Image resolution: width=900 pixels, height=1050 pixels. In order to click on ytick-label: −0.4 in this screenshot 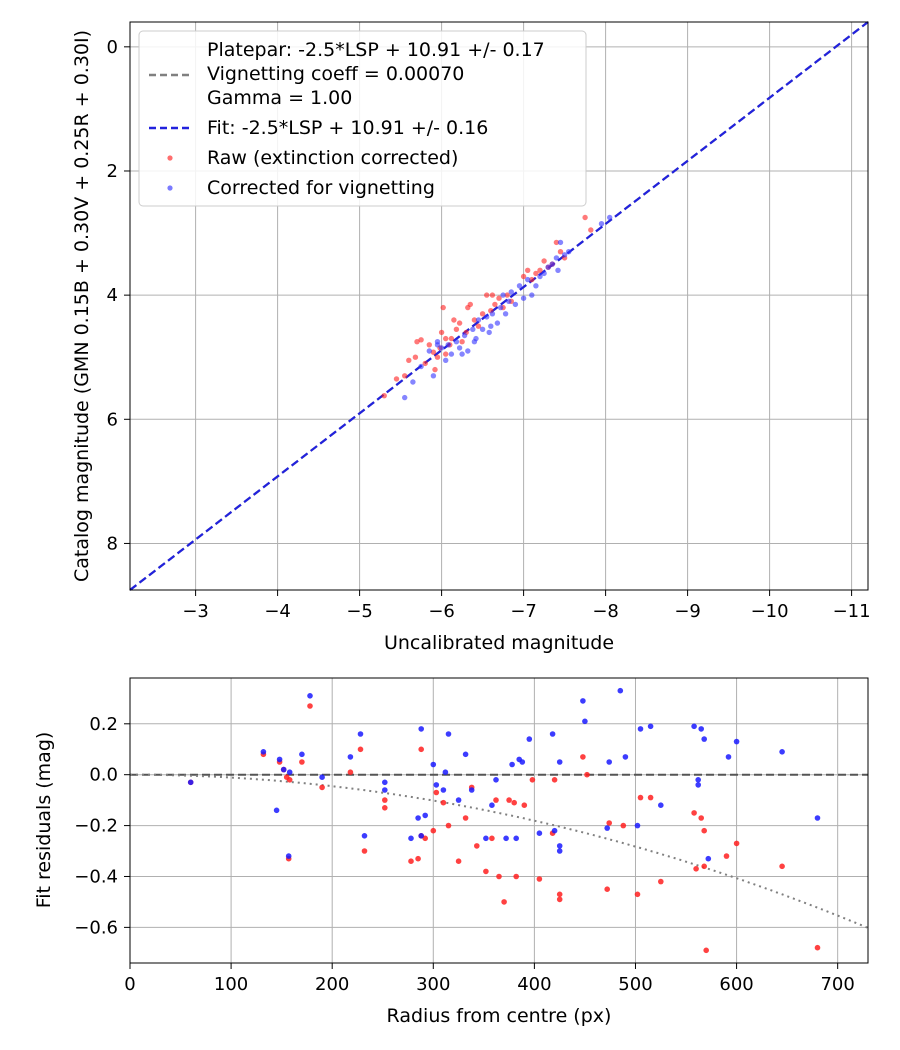, I will do `click(96, 876)`.